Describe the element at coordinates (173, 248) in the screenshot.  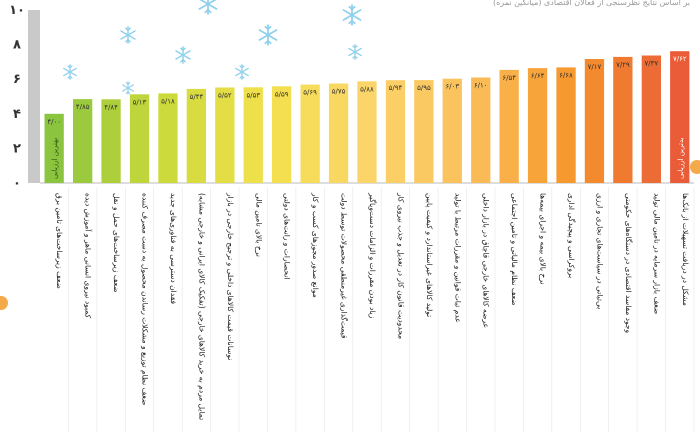
I see `category-label: فقدان دسترسی به فناوری‌های جدید` at that location.